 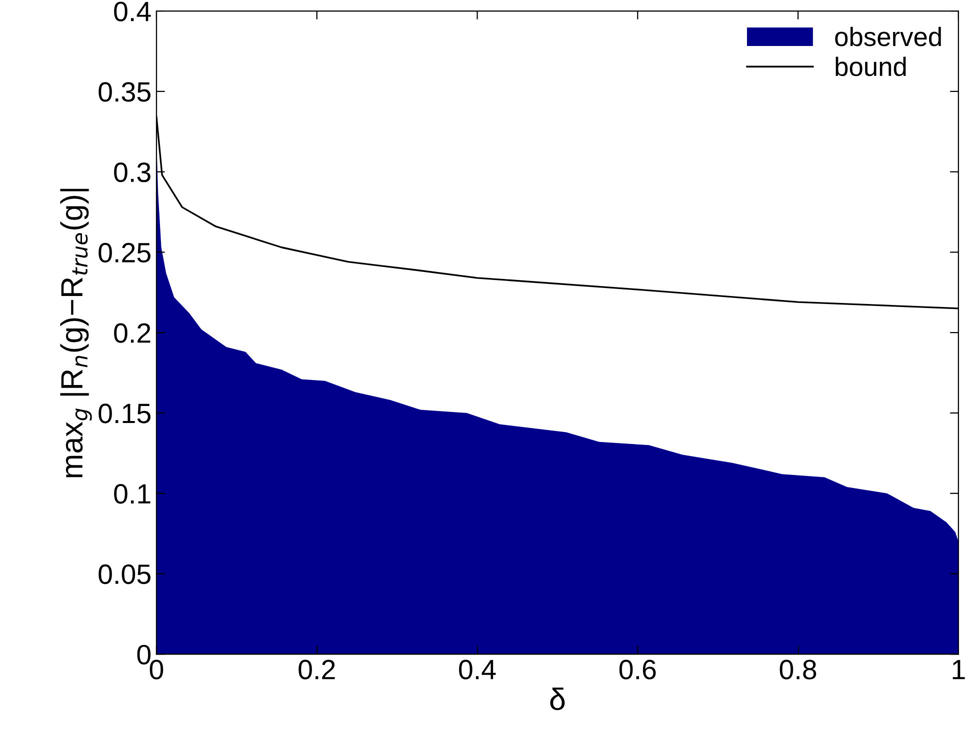 What do you see at coordinates (157, 670) in the screenshot?
I see `x-tick-label: 0` at bounding box center [157, 670].